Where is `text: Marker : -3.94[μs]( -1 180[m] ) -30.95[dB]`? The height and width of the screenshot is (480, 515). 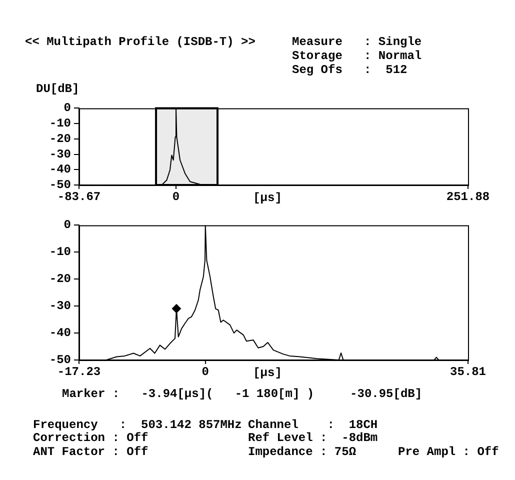
text: Marker : -3.94[μs]( -1 180[m] ) -30.95[dB] is located at coordinates (242, 394).